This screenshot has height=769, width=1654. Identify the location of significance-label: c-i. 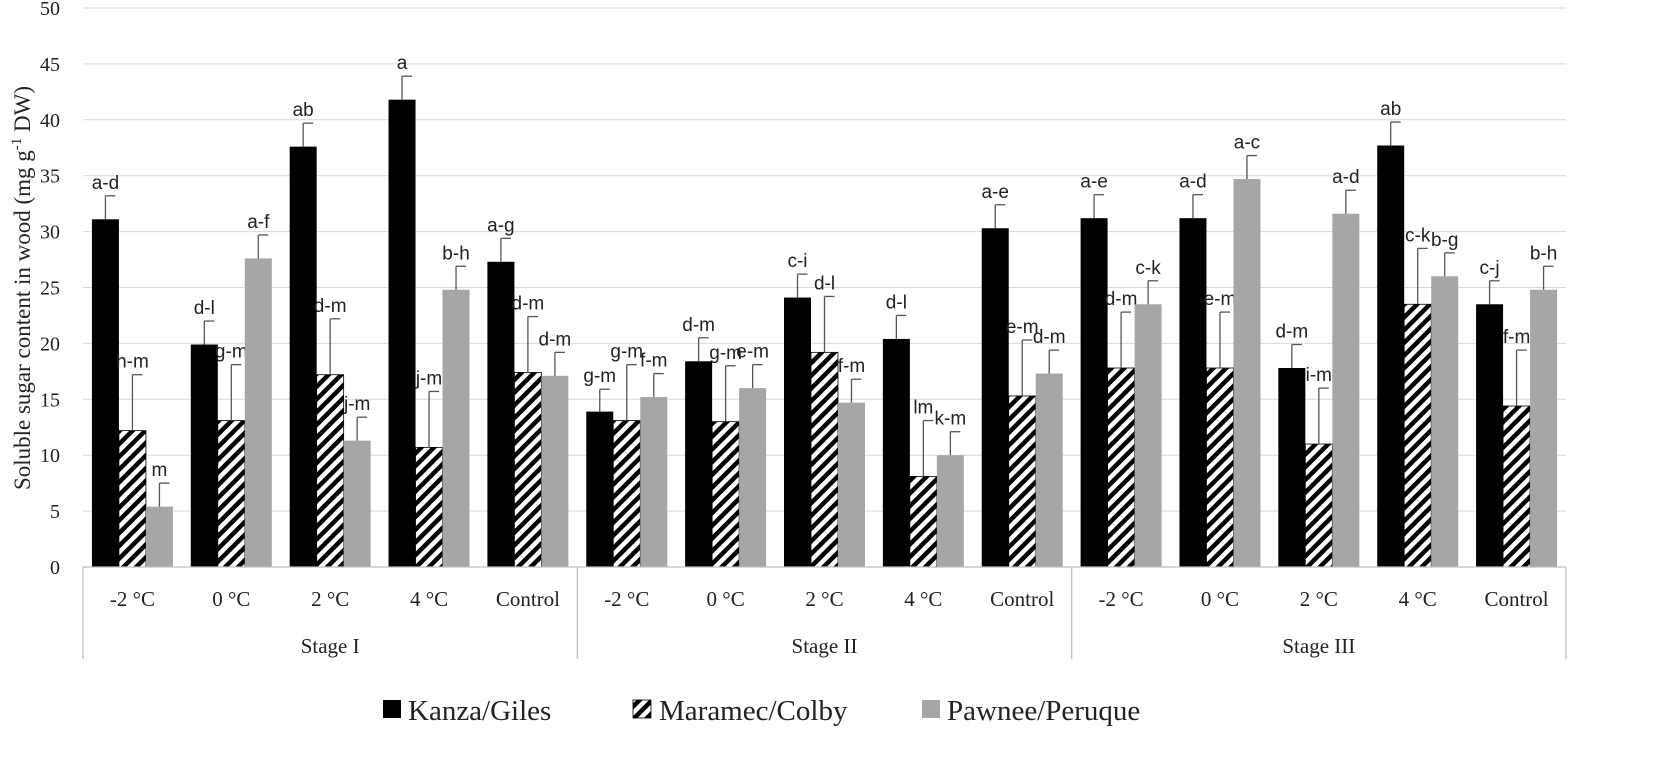
(797, 261).